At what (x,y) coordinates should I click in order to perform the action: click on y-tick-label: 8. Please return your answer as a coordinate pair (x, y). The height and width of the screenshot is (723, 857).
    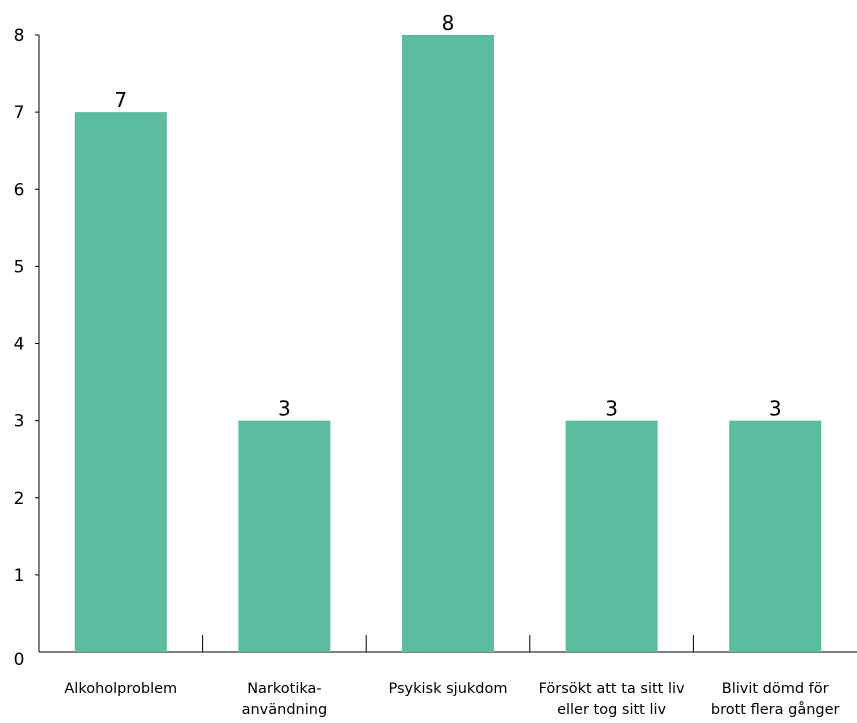
    Looking at the image, I should click on (19, 36).